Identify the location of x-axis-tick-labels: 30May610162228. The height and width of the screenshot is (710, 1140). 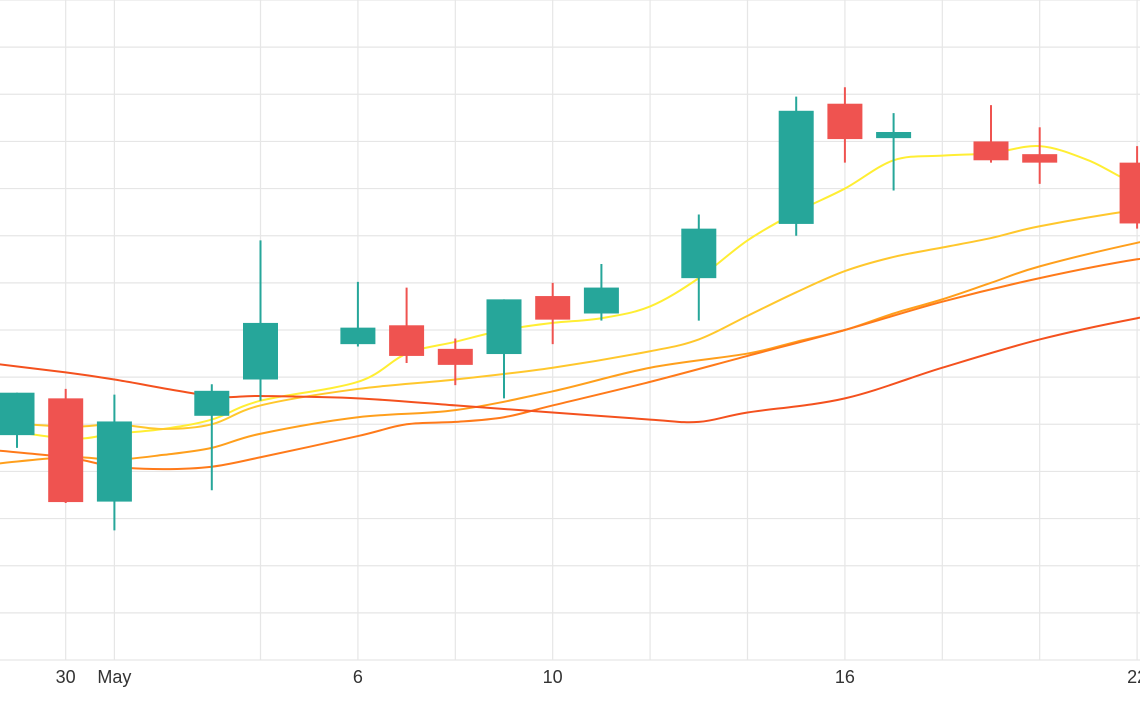
(598, 677).